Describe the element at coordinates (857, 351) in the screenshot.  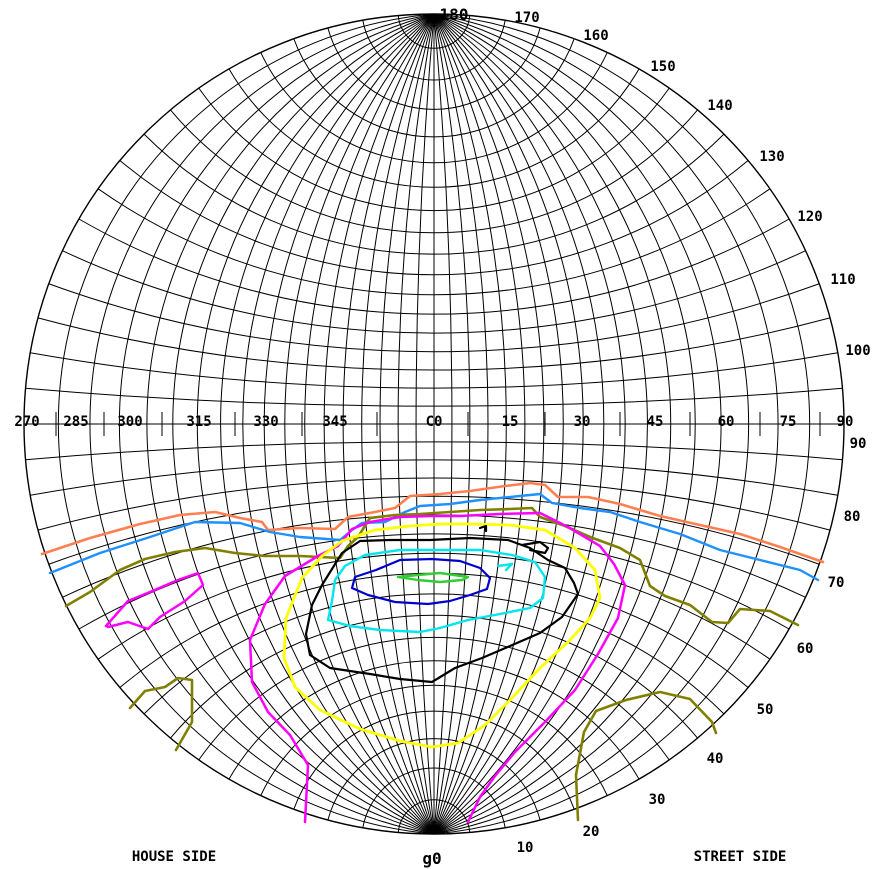
I see `rim-label-upper: 100` at that location.